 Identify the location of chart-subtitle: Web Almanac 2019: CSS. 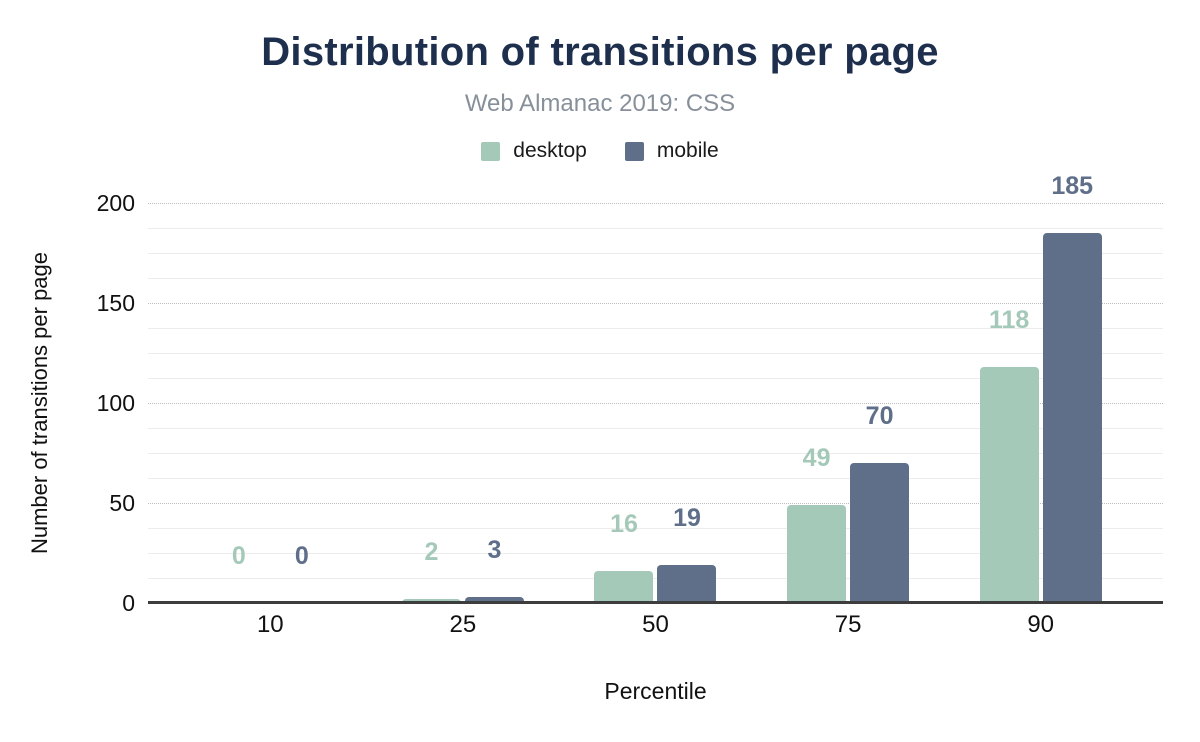
(600, 103).